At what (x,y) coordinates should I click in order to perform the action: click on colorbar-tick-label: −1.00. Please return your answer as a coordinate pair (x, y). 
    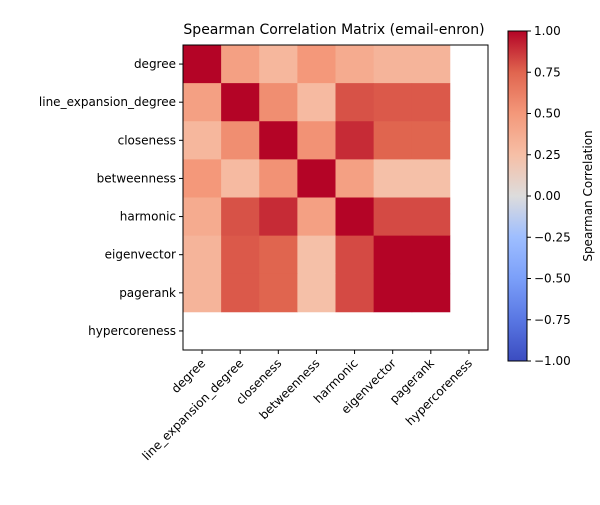
    Looking at the image, I should click on (552, 361).